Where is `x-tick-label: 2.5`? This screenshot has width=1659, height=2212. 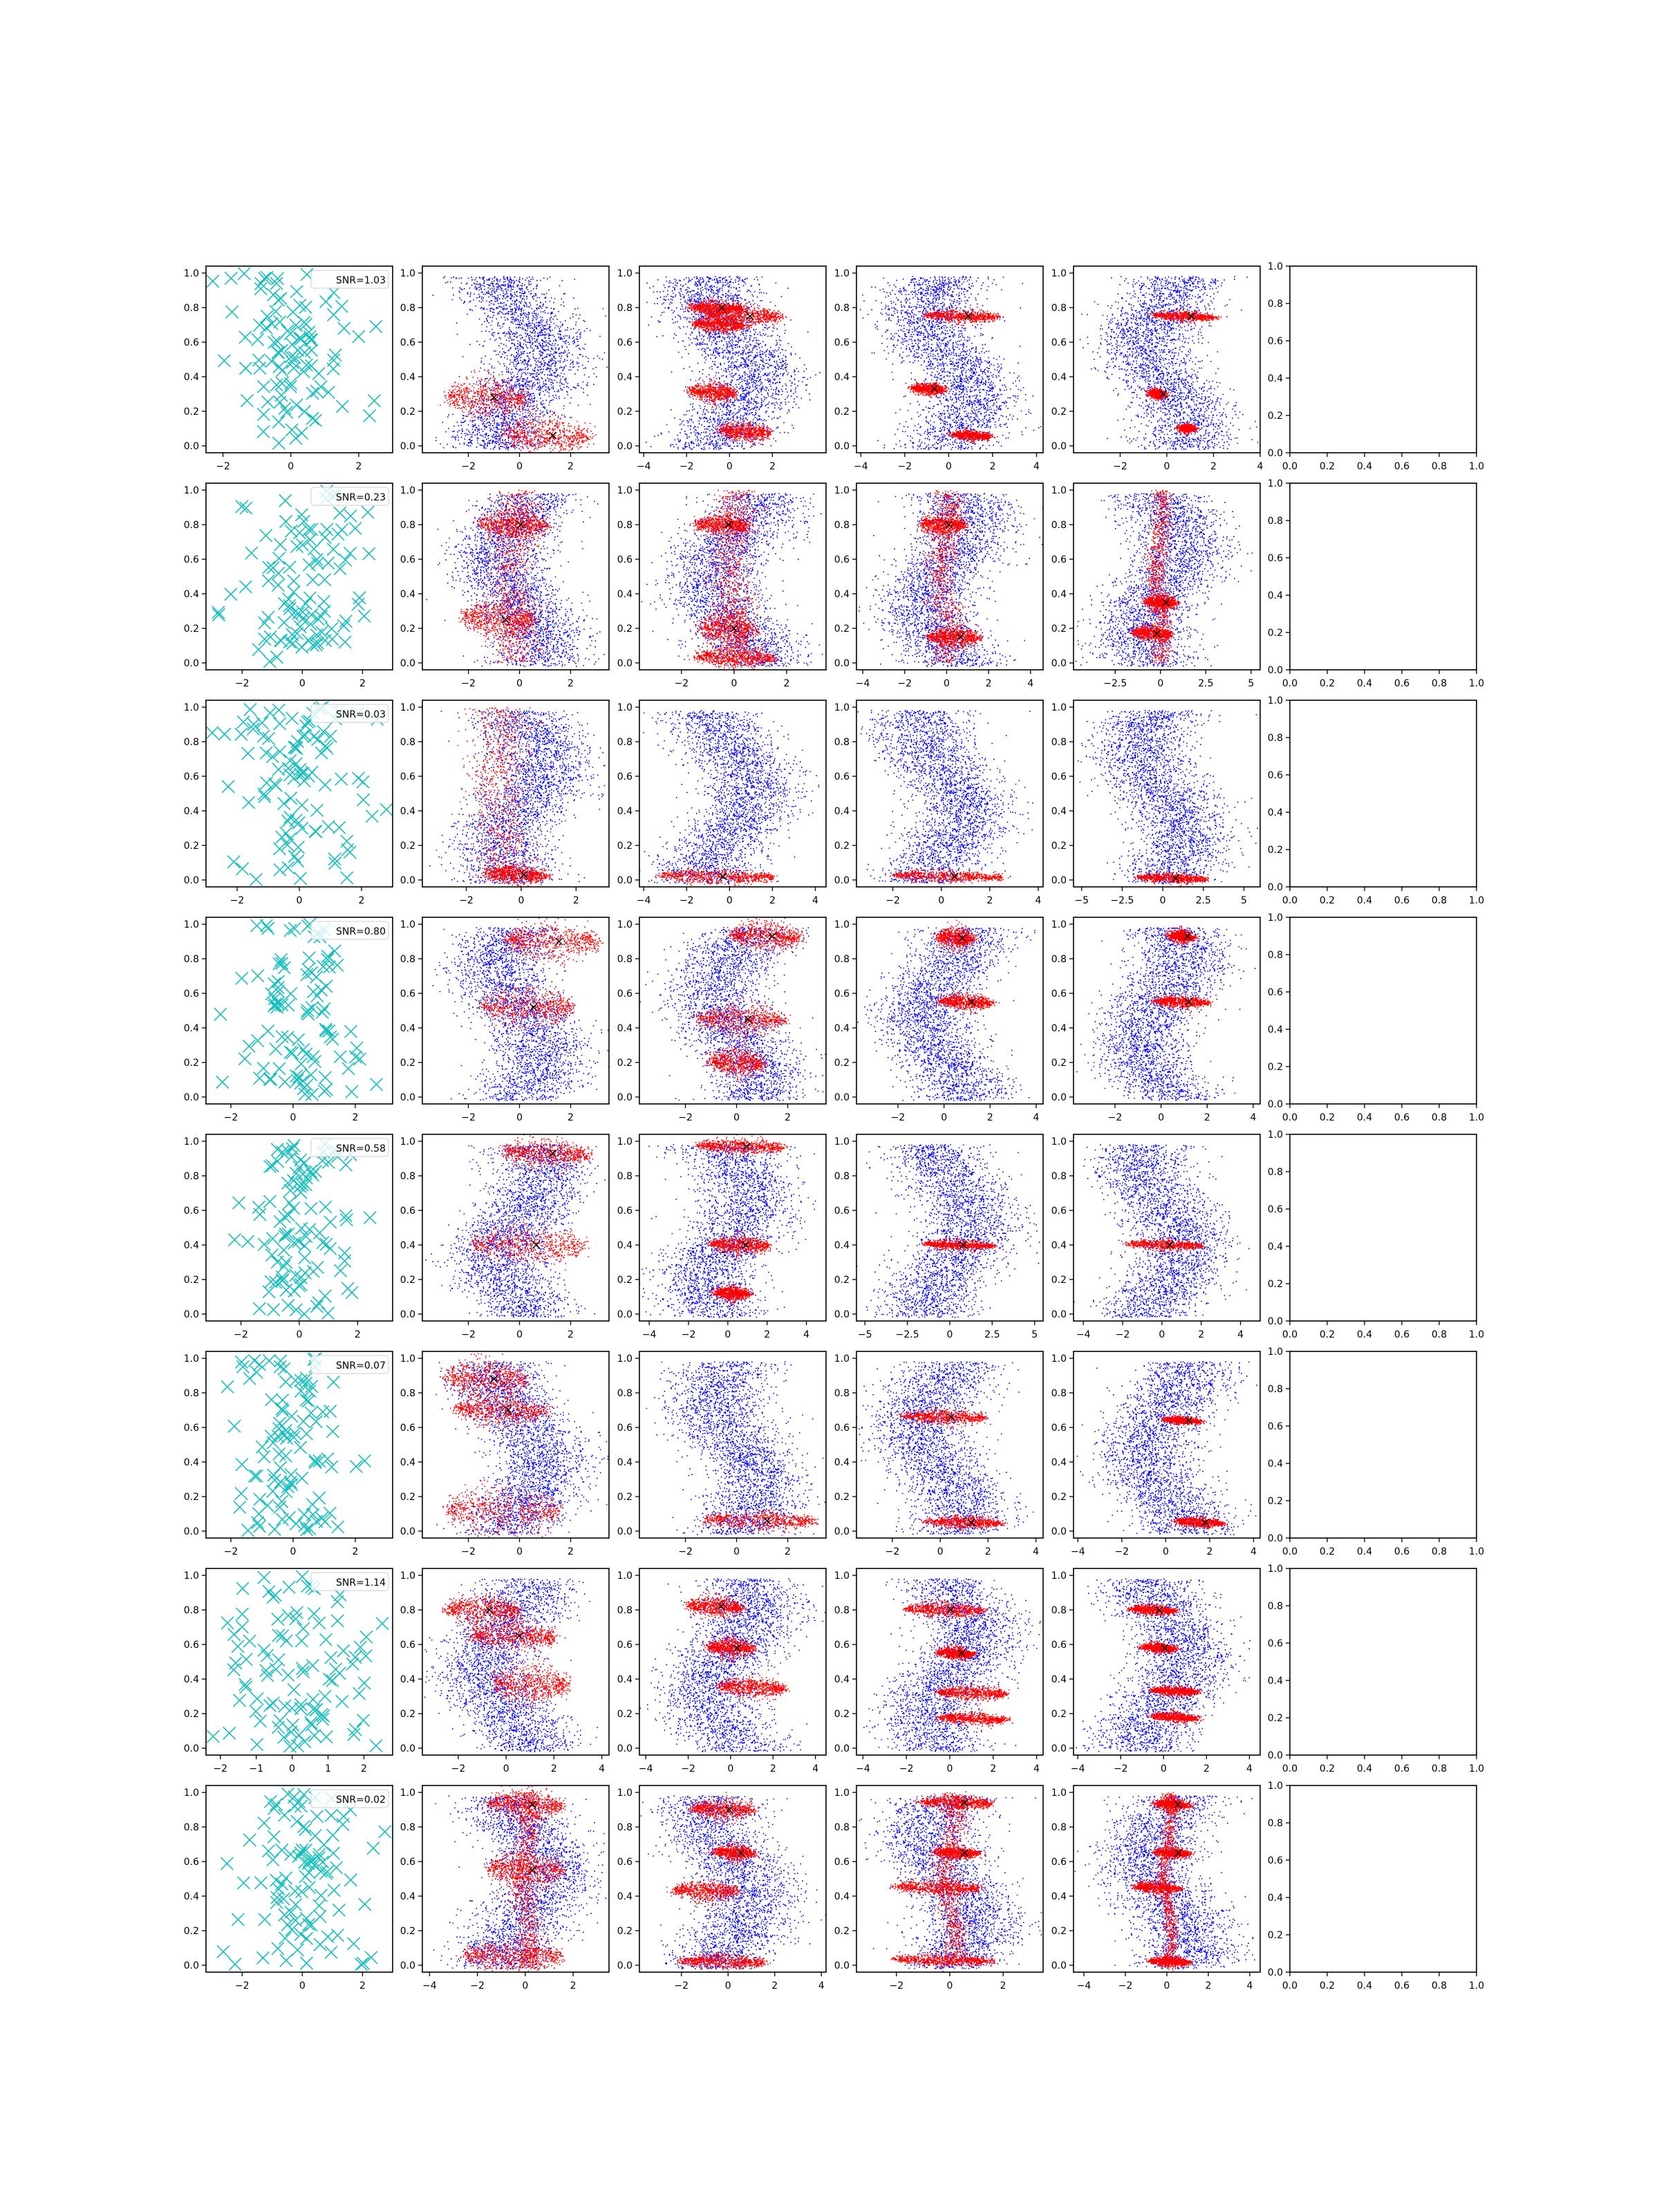
x-tick-label: 2.5 is located at coordinates (992, 1334).